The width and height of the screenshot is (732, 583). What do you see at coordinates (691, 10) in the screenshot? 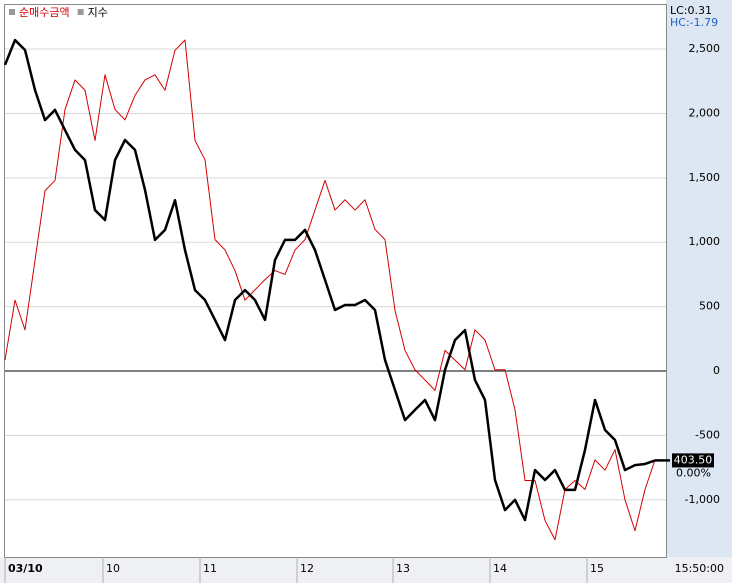
I see `lc-label: LC:0.31` at bounding box center [691, 10].